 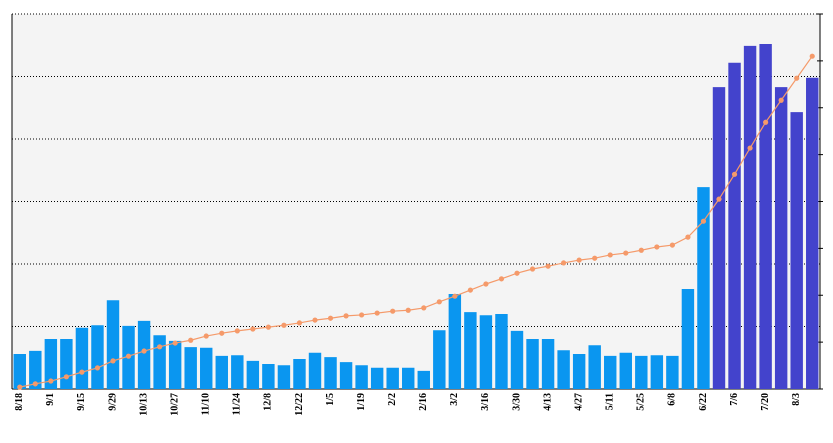 I want to click on x-tick-label: 9/29, so click(x=112, y=402).